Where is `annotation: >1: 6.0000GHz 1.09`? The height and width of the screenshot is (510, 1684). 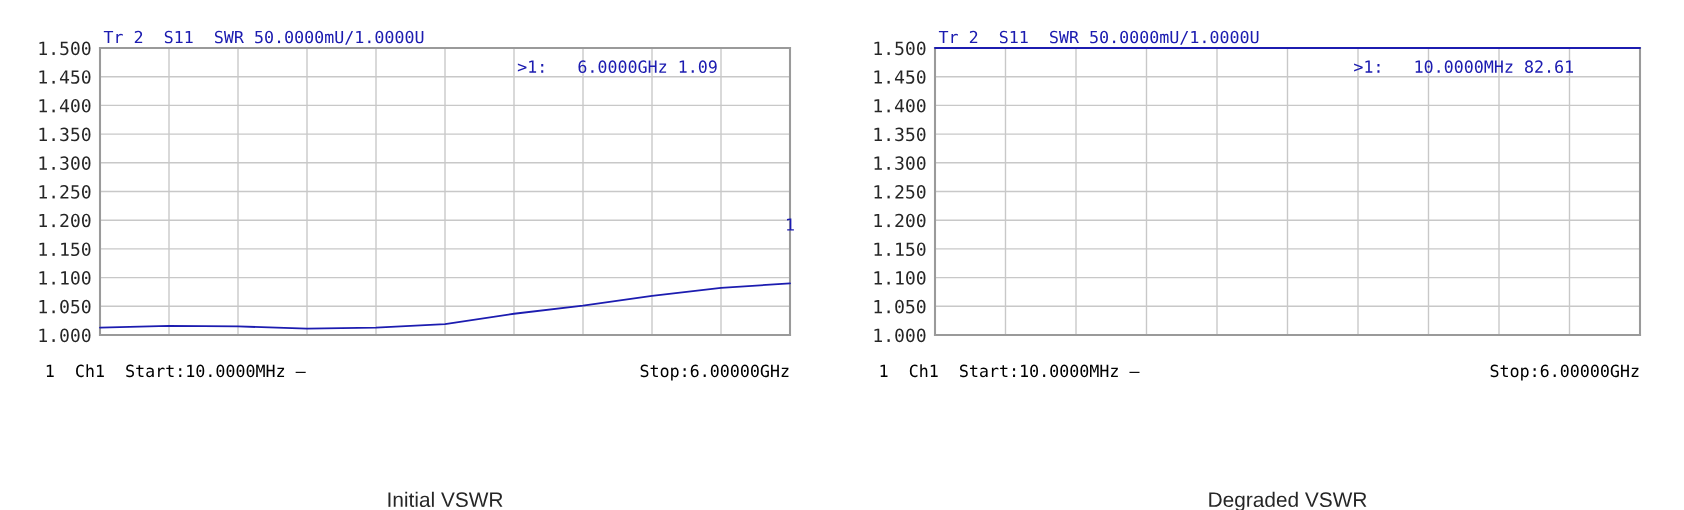
annotation: >1: 6.0000GHz 1.09 is located at coordinates (617, 66).